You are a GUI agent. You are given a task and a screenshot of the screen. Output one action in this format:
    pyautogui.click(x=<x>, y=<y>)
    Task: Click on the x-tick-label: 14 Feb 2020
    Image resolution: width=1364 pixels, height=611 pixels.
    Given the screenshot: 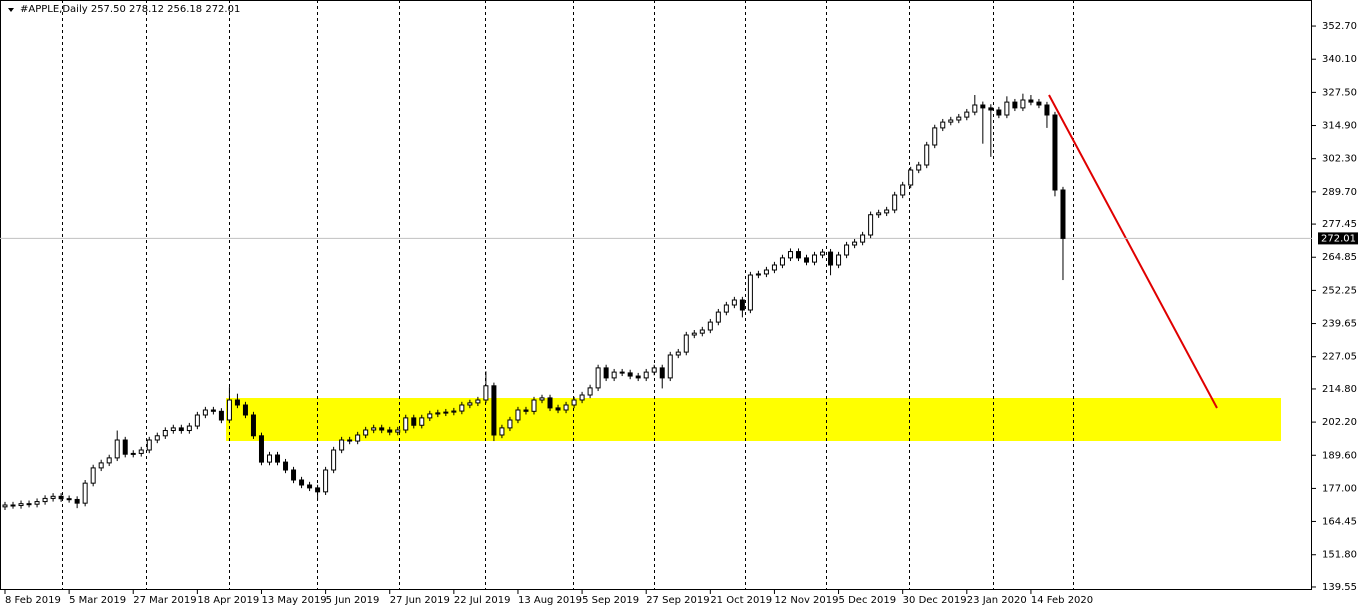 What is the action you would take?
    pyautogui.click(x=1062, y=600)
    